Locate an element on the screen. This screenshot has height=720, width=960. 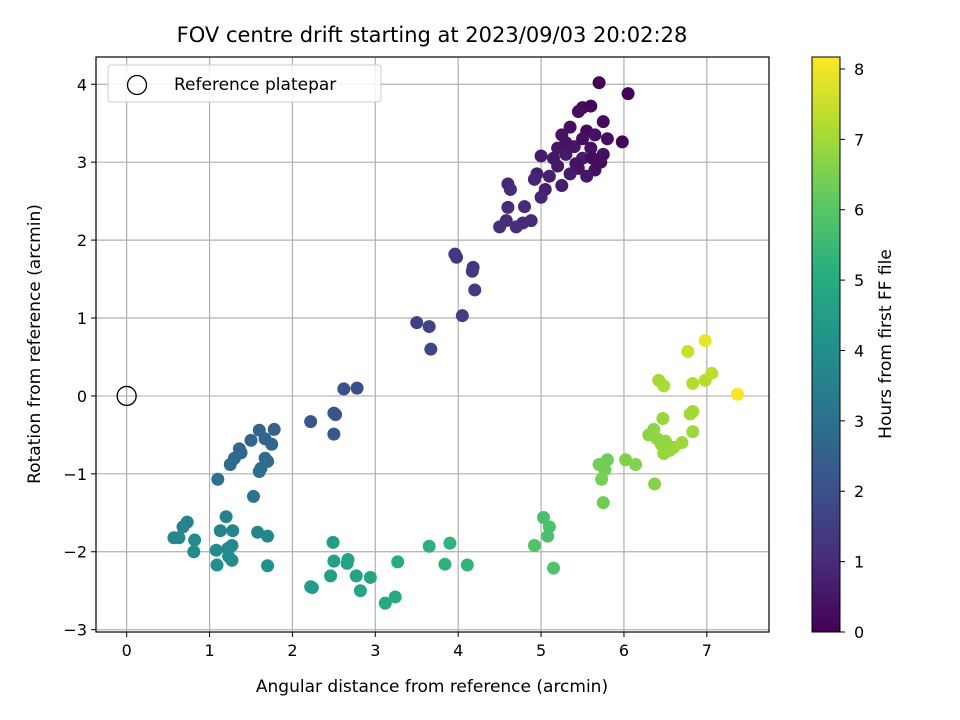
legend-marker-reference is located at coordinates (137, 85).